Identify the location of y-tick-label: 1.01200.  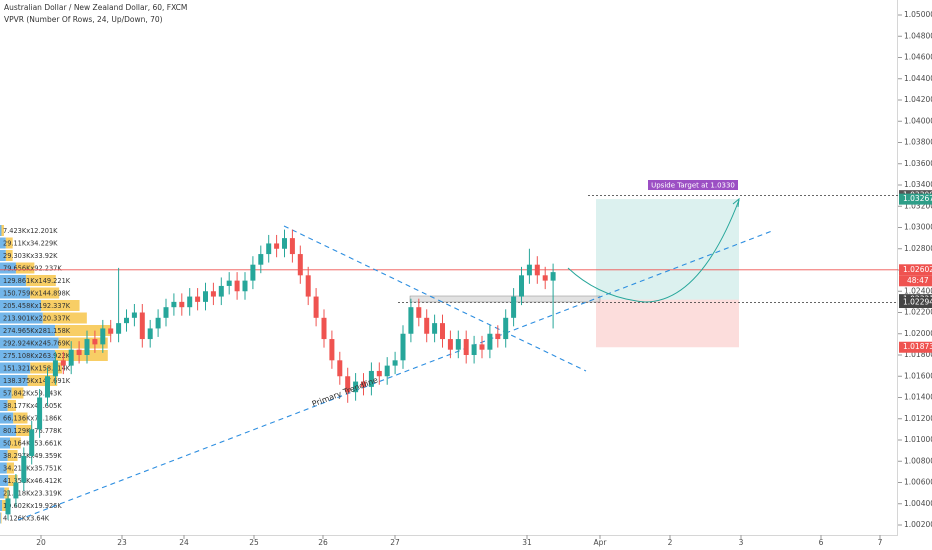
(918, 418).